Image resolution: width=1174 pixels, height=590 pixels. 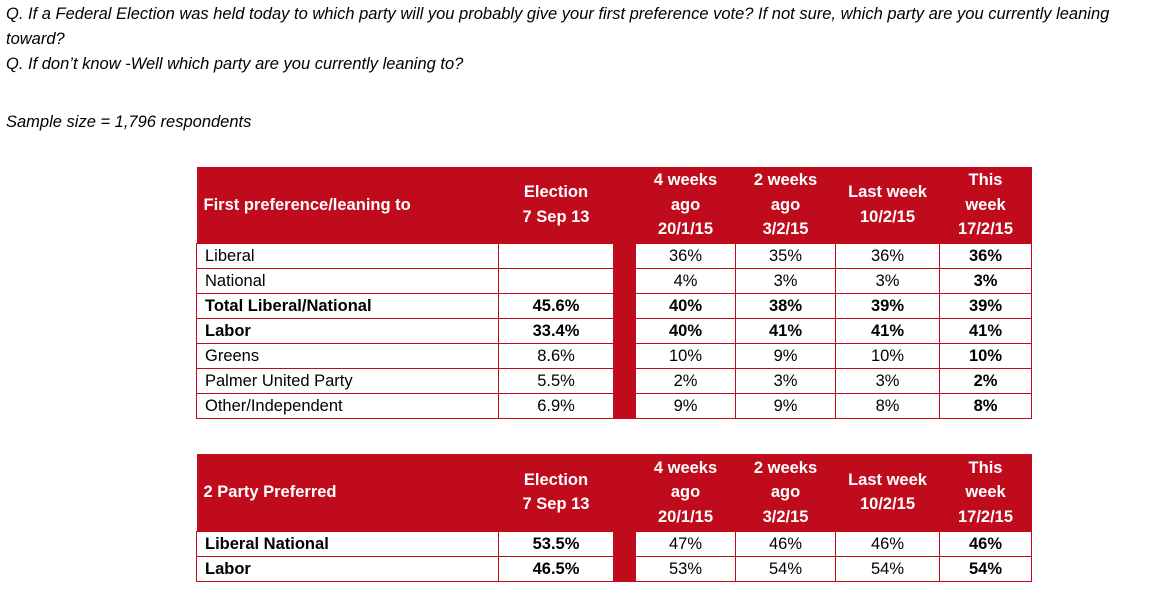 I want to click on row-label: Total Liberal/National, so click(x=347, y=305).